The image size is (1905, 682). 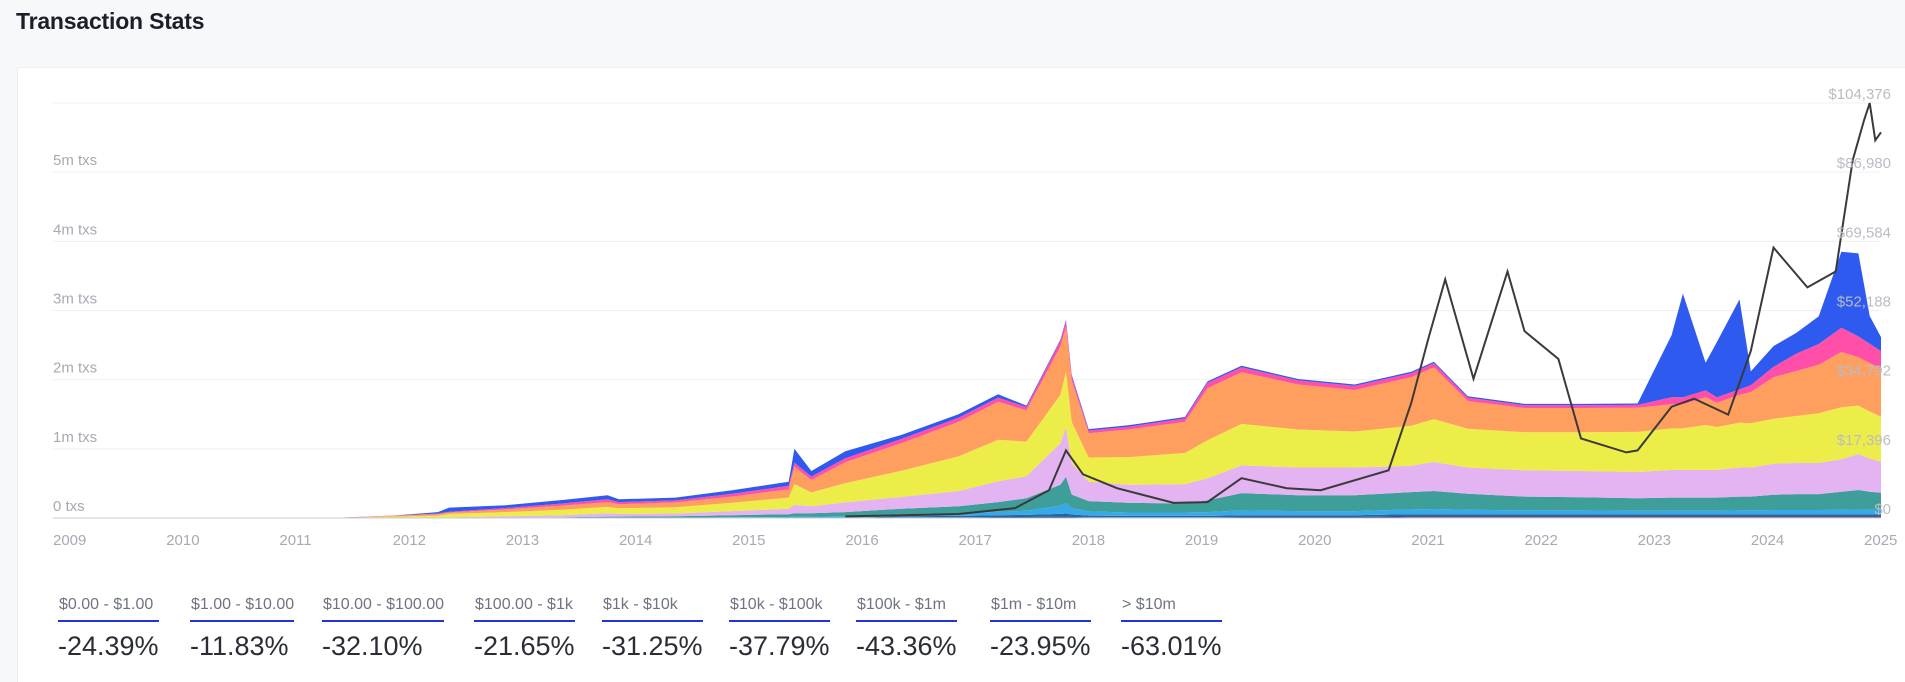 What do you see at coordinates (906, 609) in the screenshot?
I see `legend-label: $100k - $1m` at bounding box center [906, 609].